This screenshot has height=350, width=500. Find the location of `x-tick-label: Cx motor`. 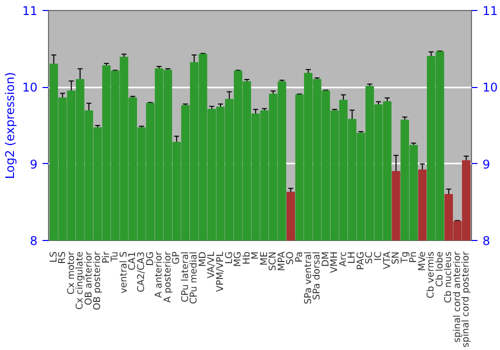

x-tick-label: Cx motor is located at coordinates (71, 272).